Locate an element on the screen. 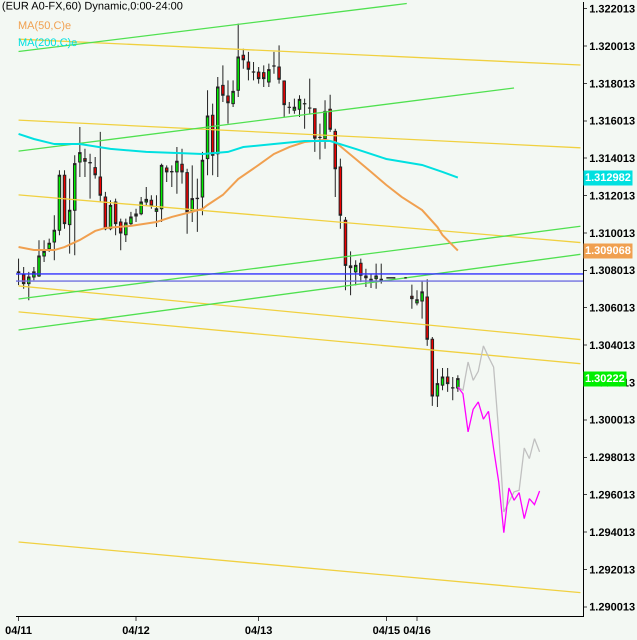 The height and width of the screenshot is (640, 637). y-tick-label: 1.312013 is located at coordinates (612, 196).